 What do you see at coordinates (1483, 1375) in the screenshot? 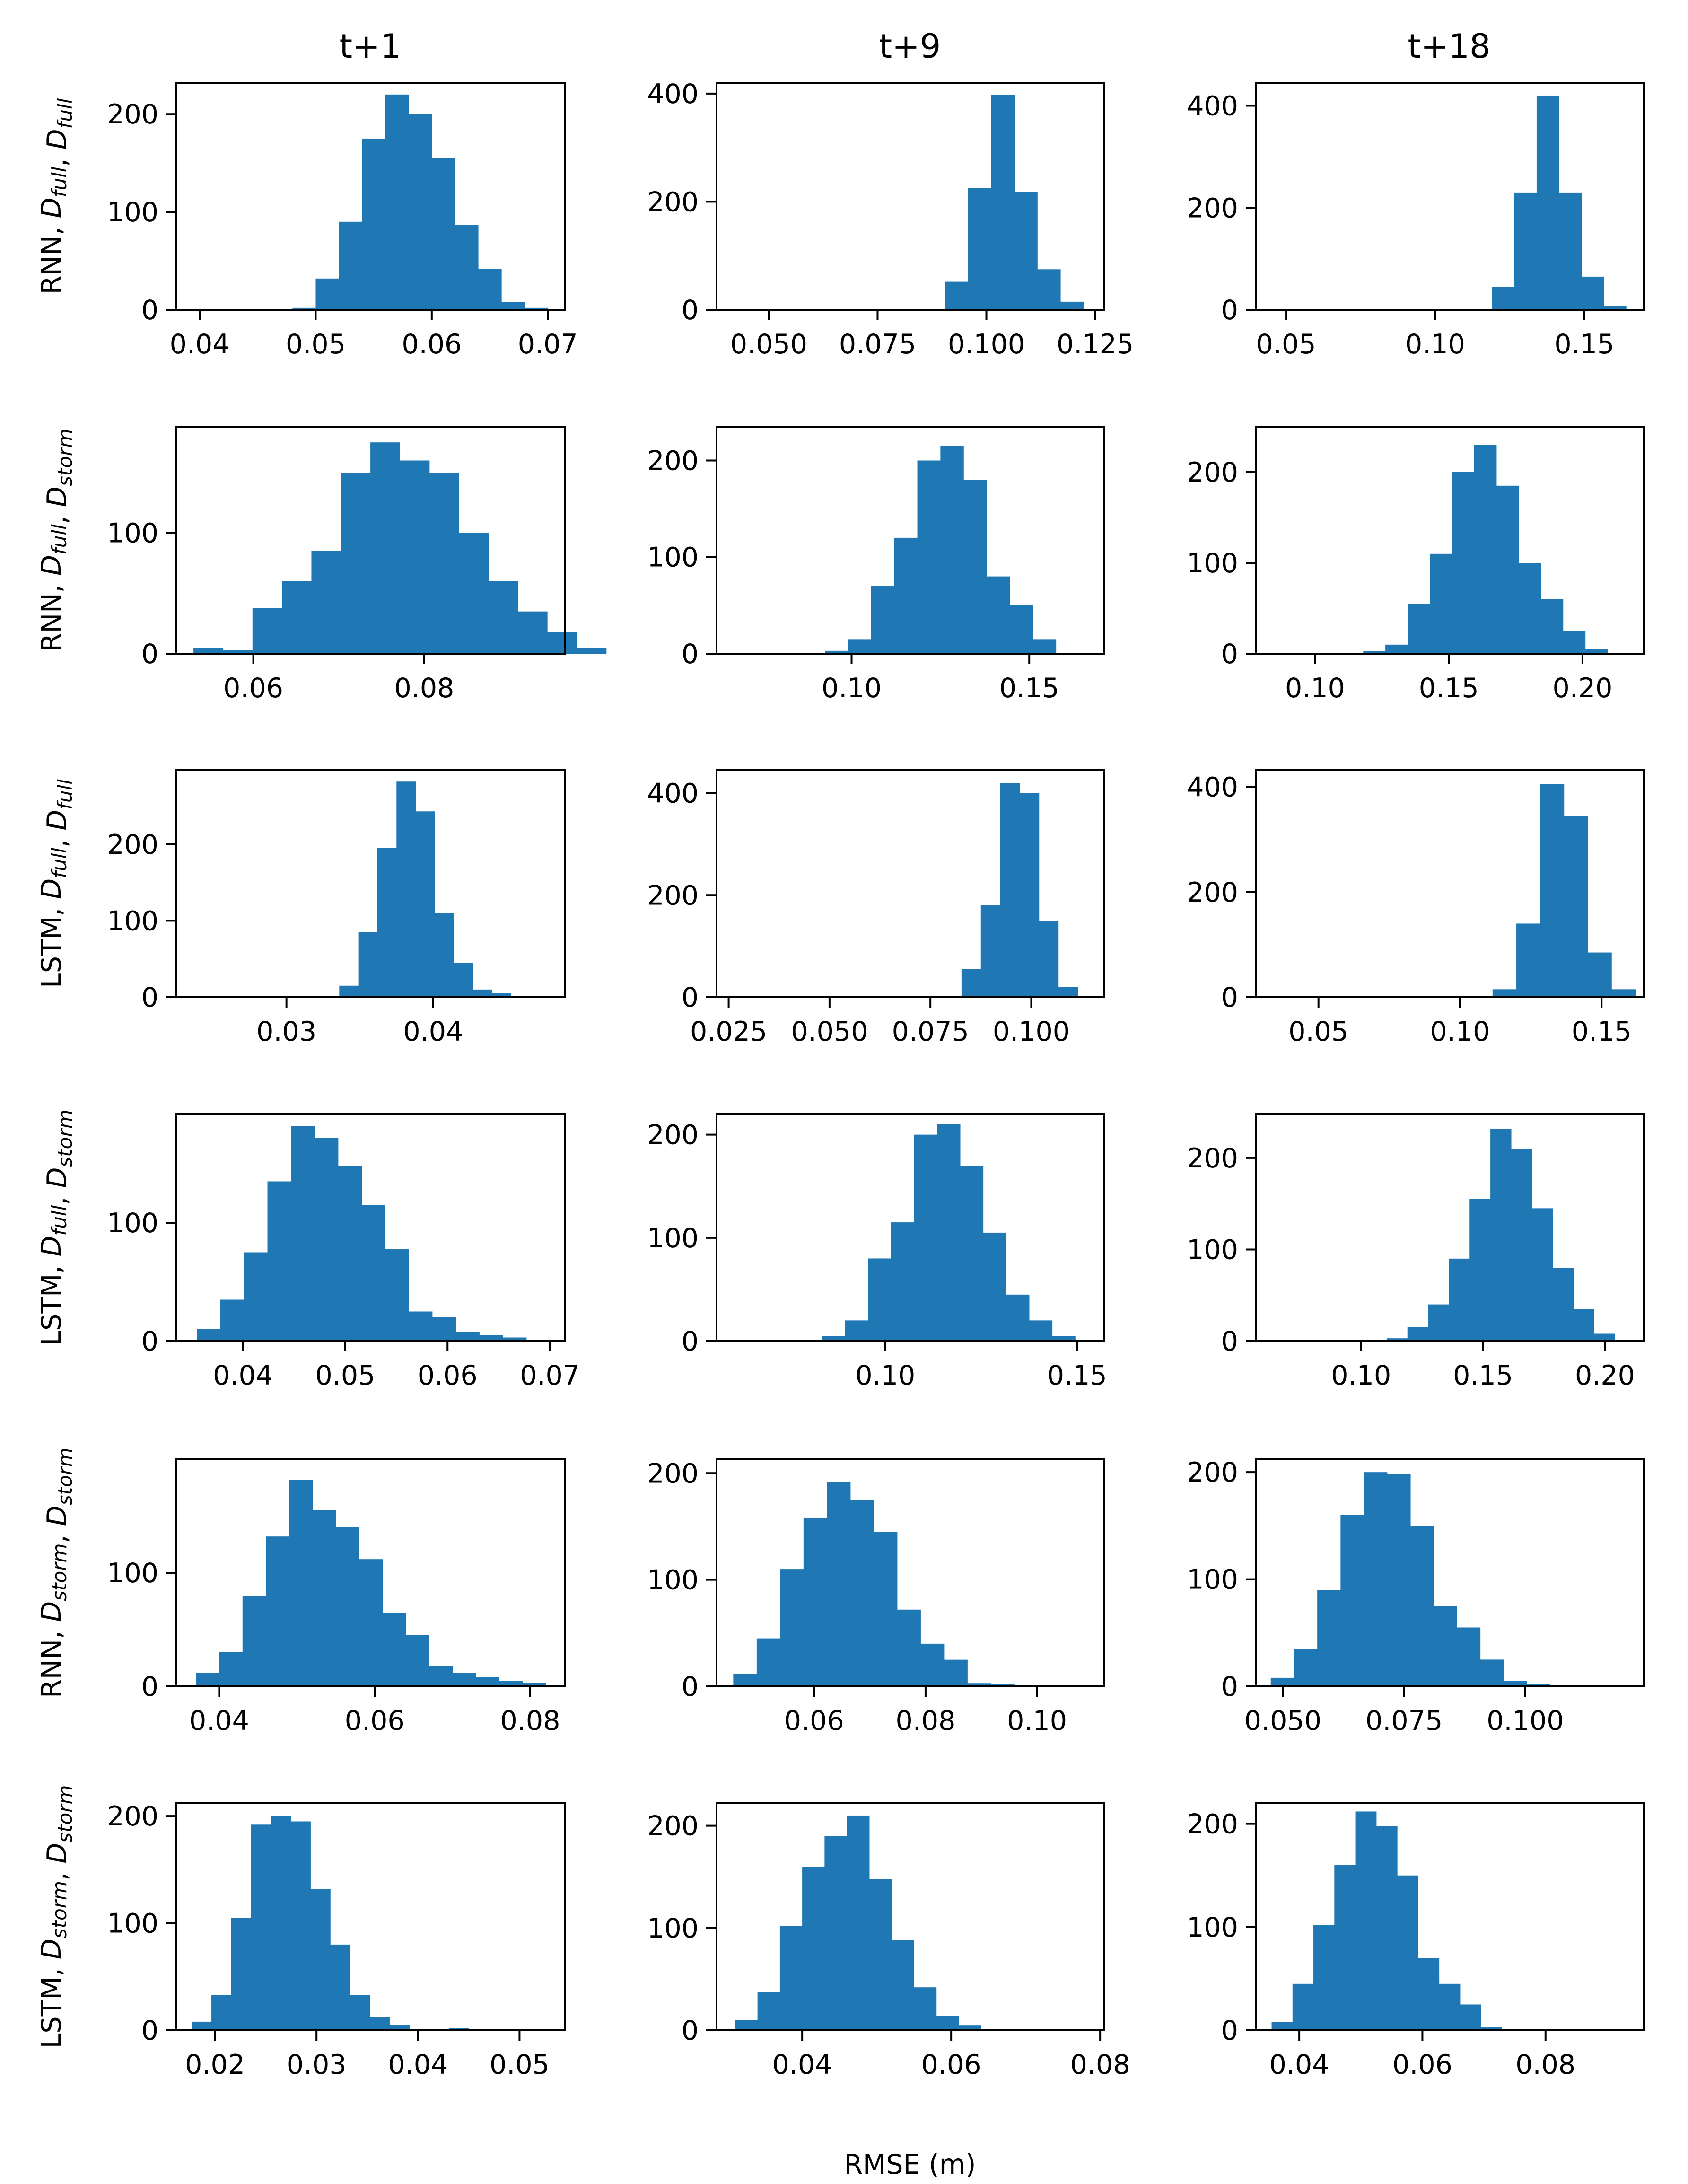
I see `x-tick-label: 0.15` at bounding box center [1483, 1375].